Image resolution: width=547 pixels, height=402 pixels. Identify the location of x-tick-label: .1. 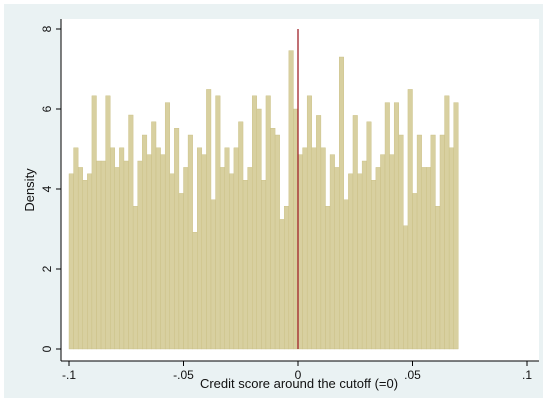
(527, 375).